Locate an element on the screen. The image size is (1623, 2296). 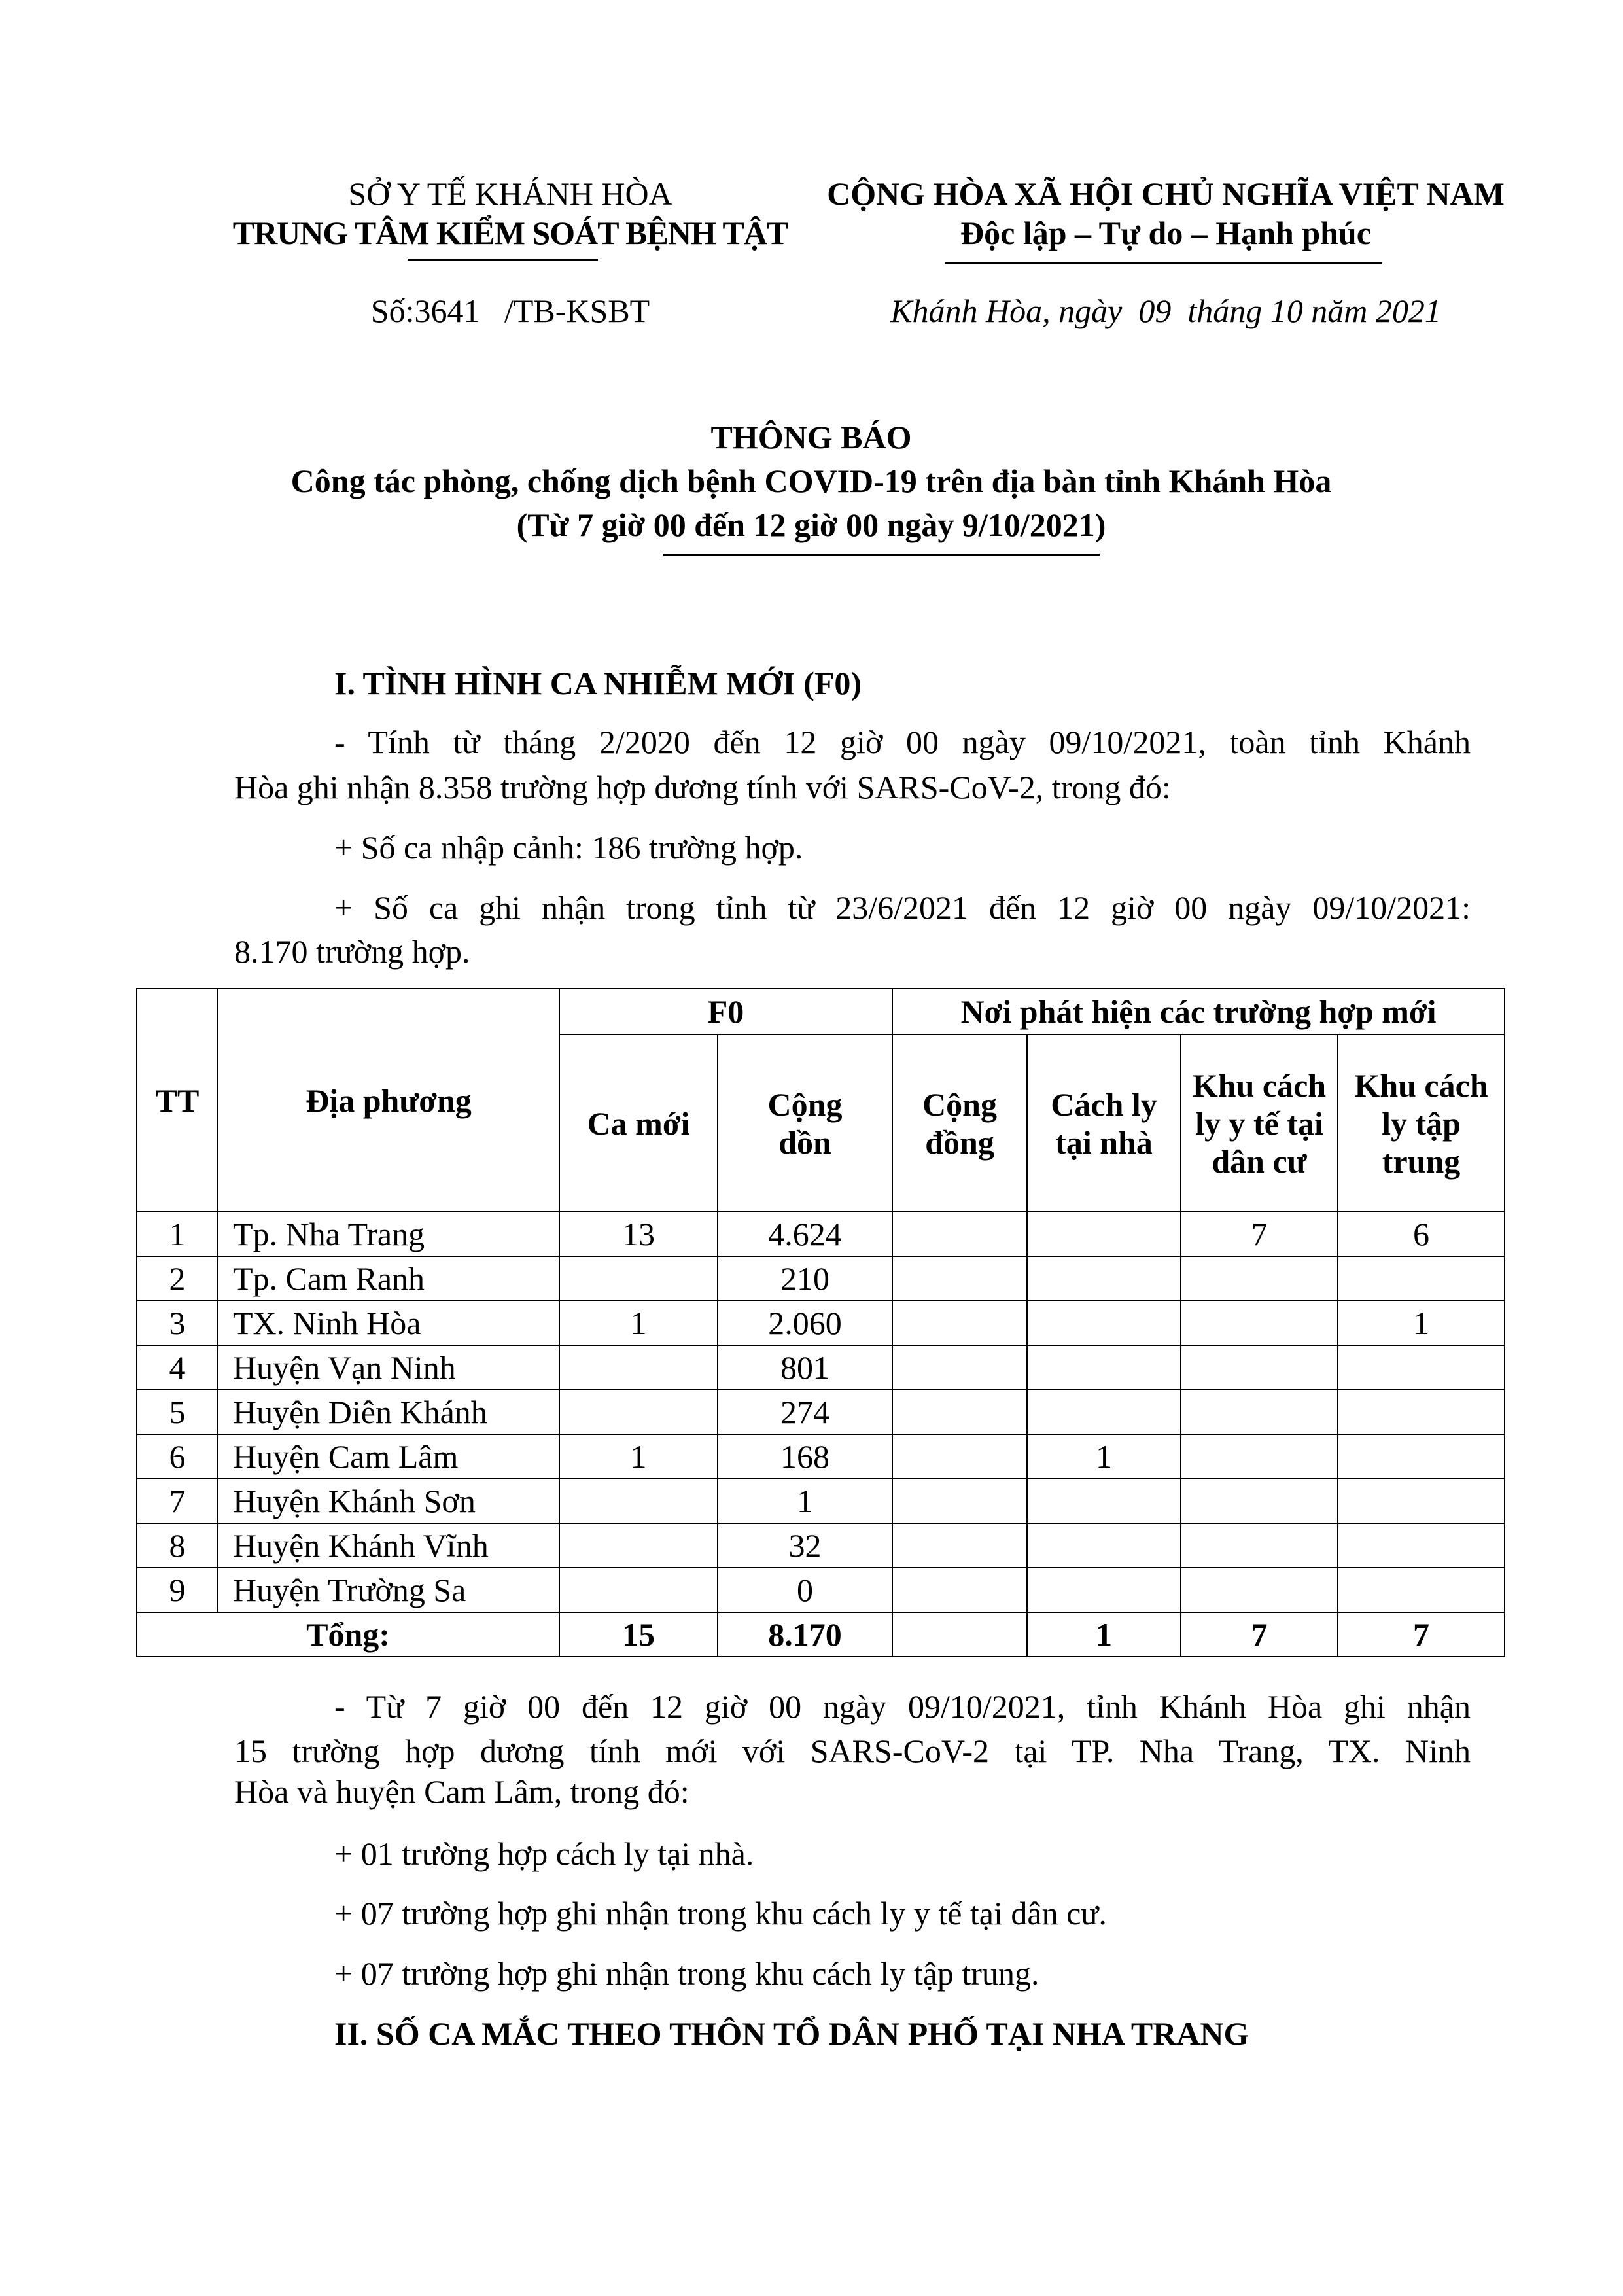
row-home-isolation: 1 is located at coordinates (1104, 1457).